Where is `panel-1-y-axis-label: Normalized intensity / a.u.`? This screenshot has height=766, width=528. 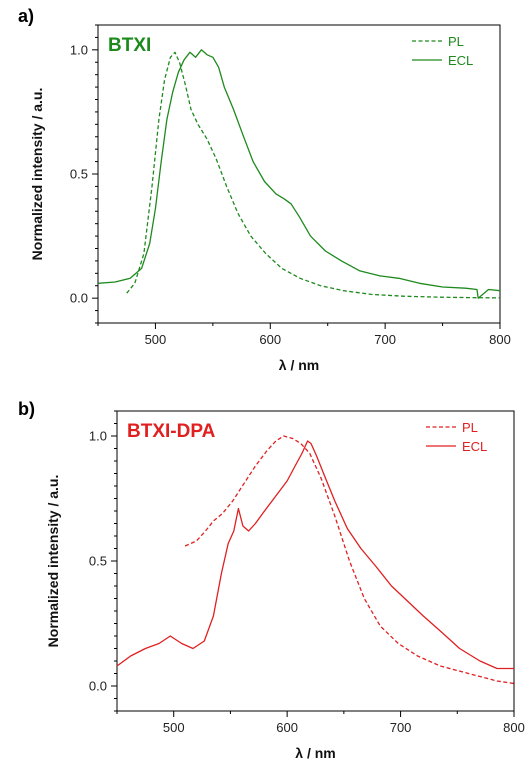 panel-1-y-axis-label: Normalized intensity / a.u. is located at coordinates (37, 174).